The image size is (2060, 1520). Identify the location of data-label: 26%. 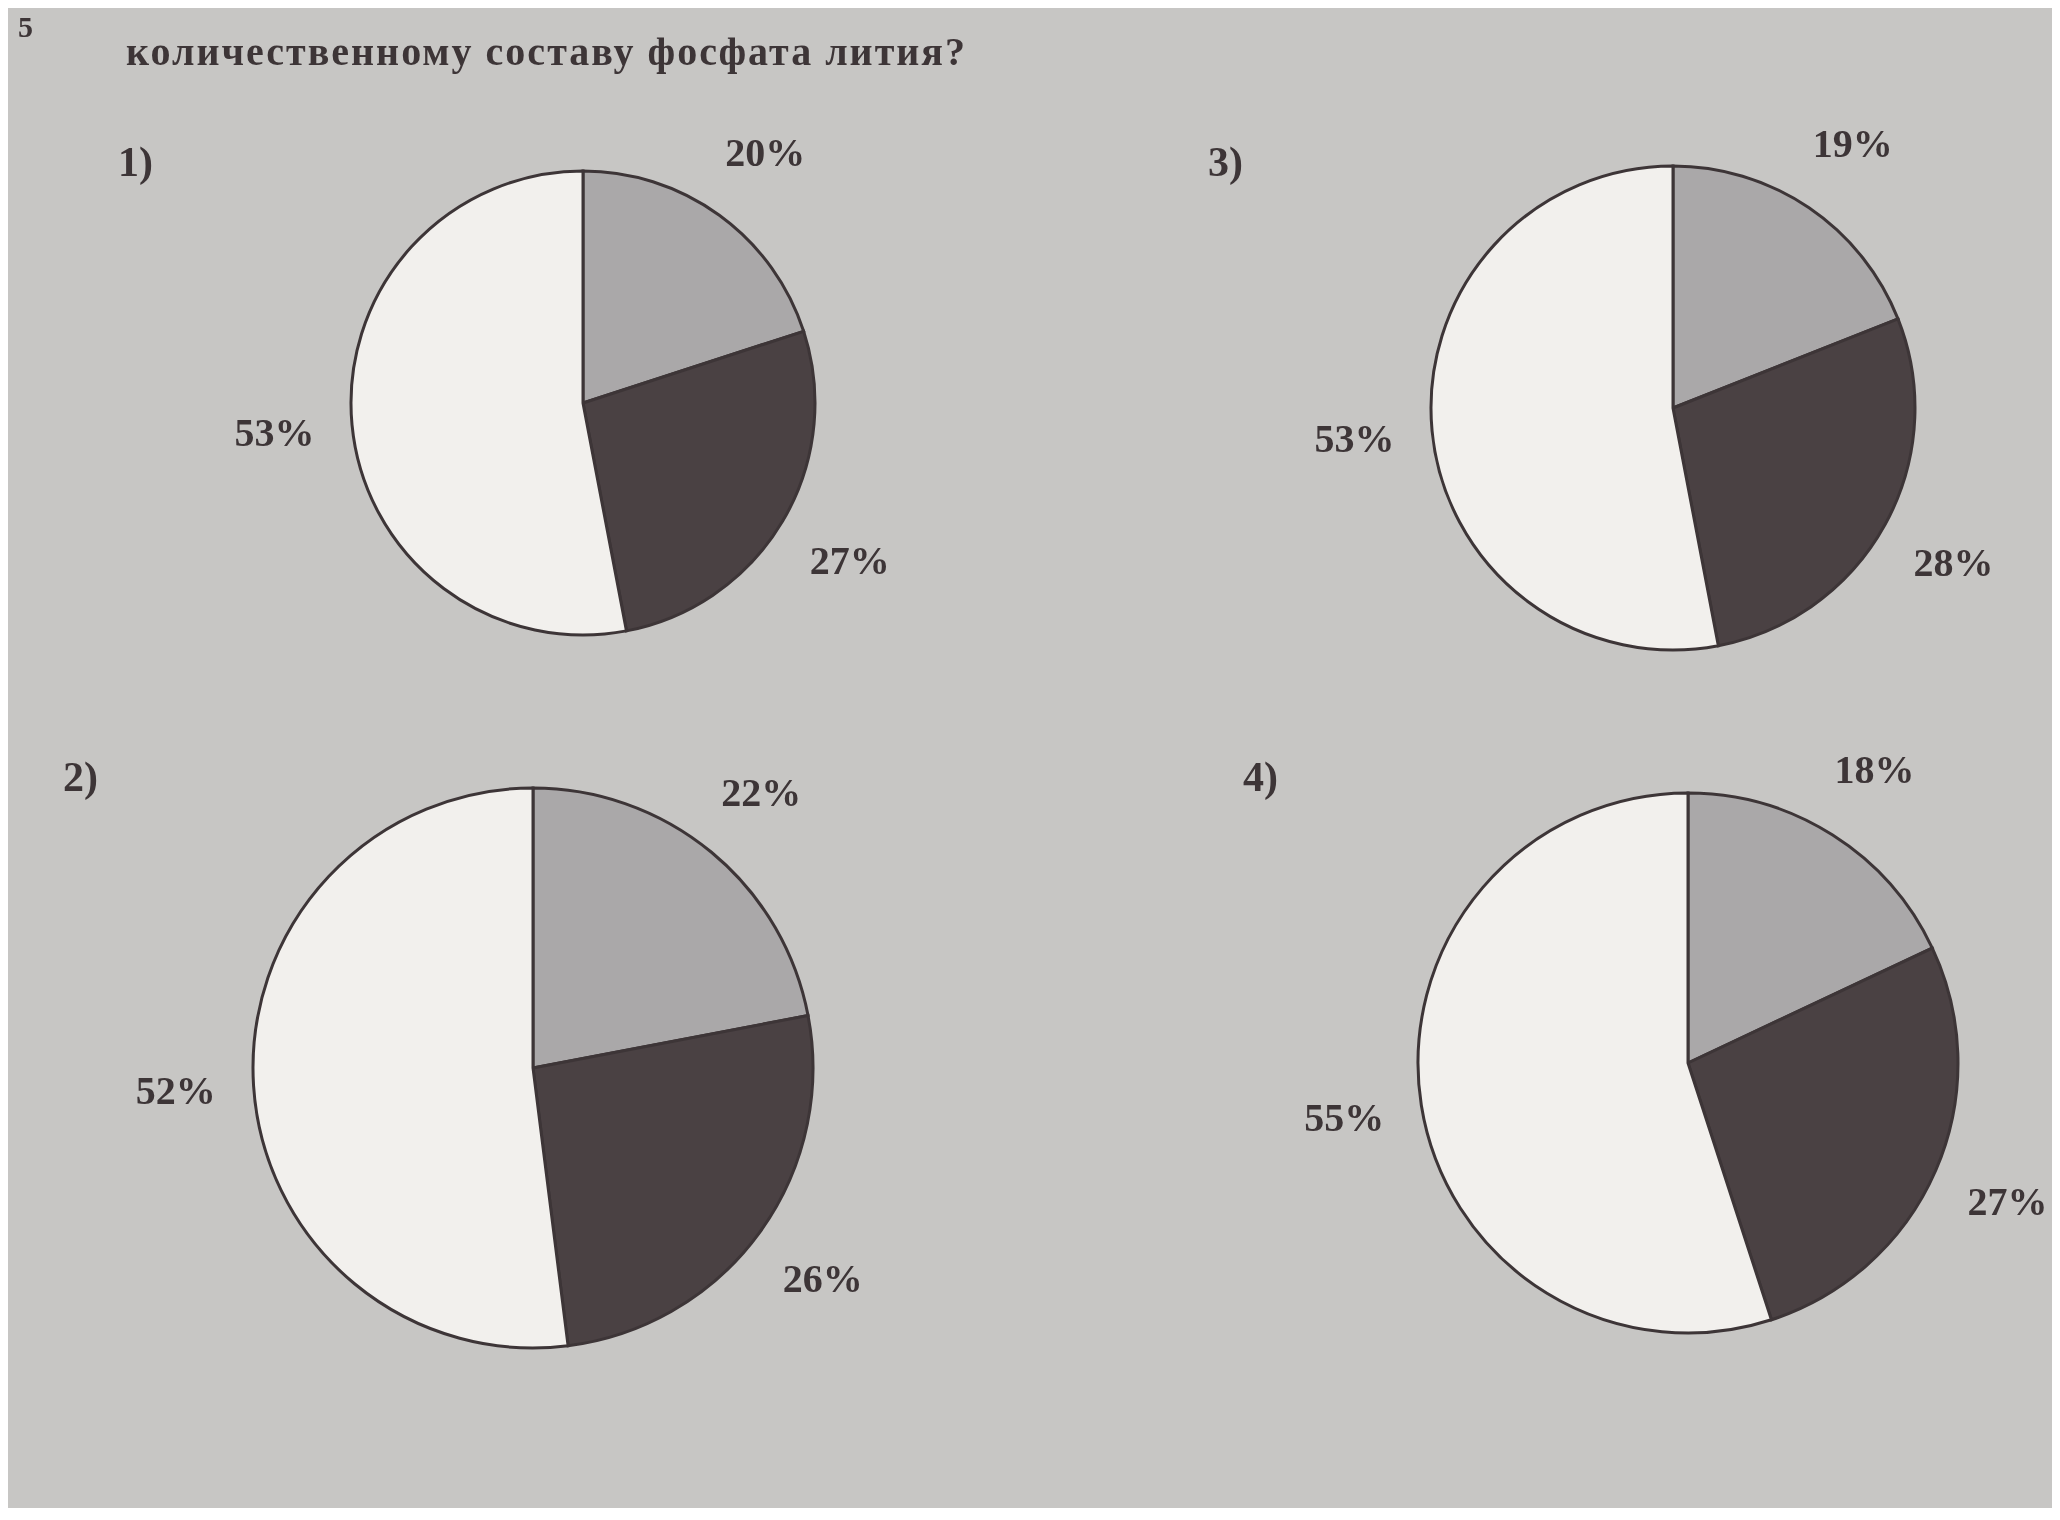
(822, 1278).